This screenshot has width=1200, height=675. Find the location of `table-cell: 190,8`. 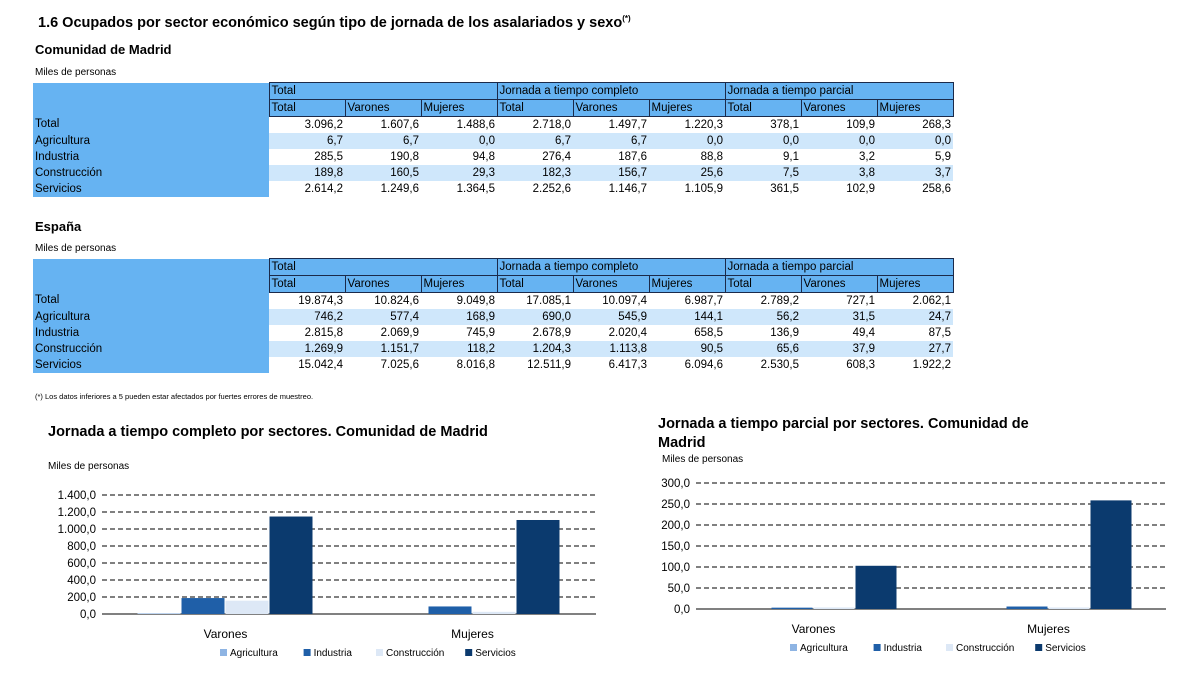

table-cell: 190,8 is located at coordinates (404, 156).